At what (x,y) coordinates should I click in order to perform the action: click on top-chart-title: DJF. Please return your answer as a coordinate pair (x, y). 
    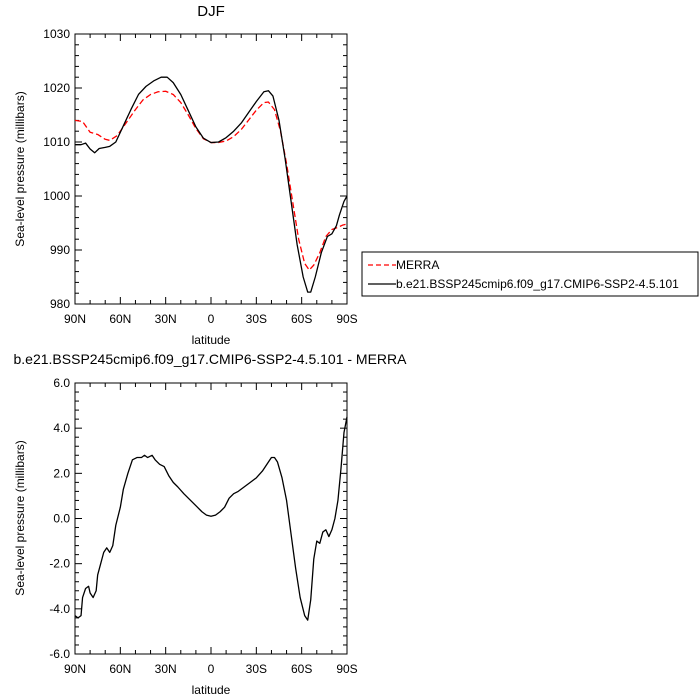
    Looking at the image, I should click on (211, 11).